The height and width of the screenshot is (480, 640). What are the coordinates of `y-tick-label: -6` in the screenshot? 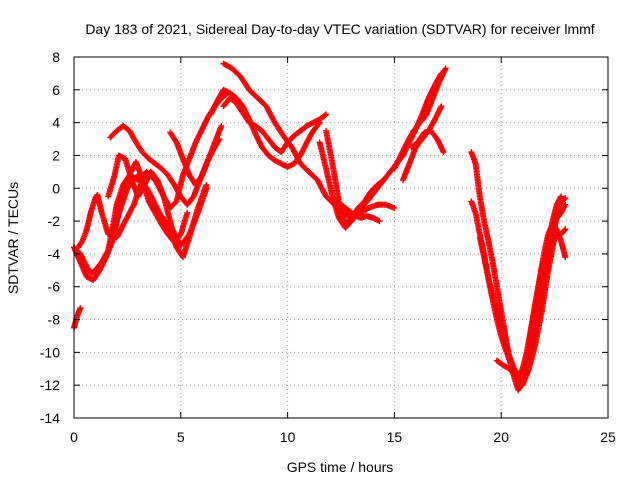 It's located at (54, 287).